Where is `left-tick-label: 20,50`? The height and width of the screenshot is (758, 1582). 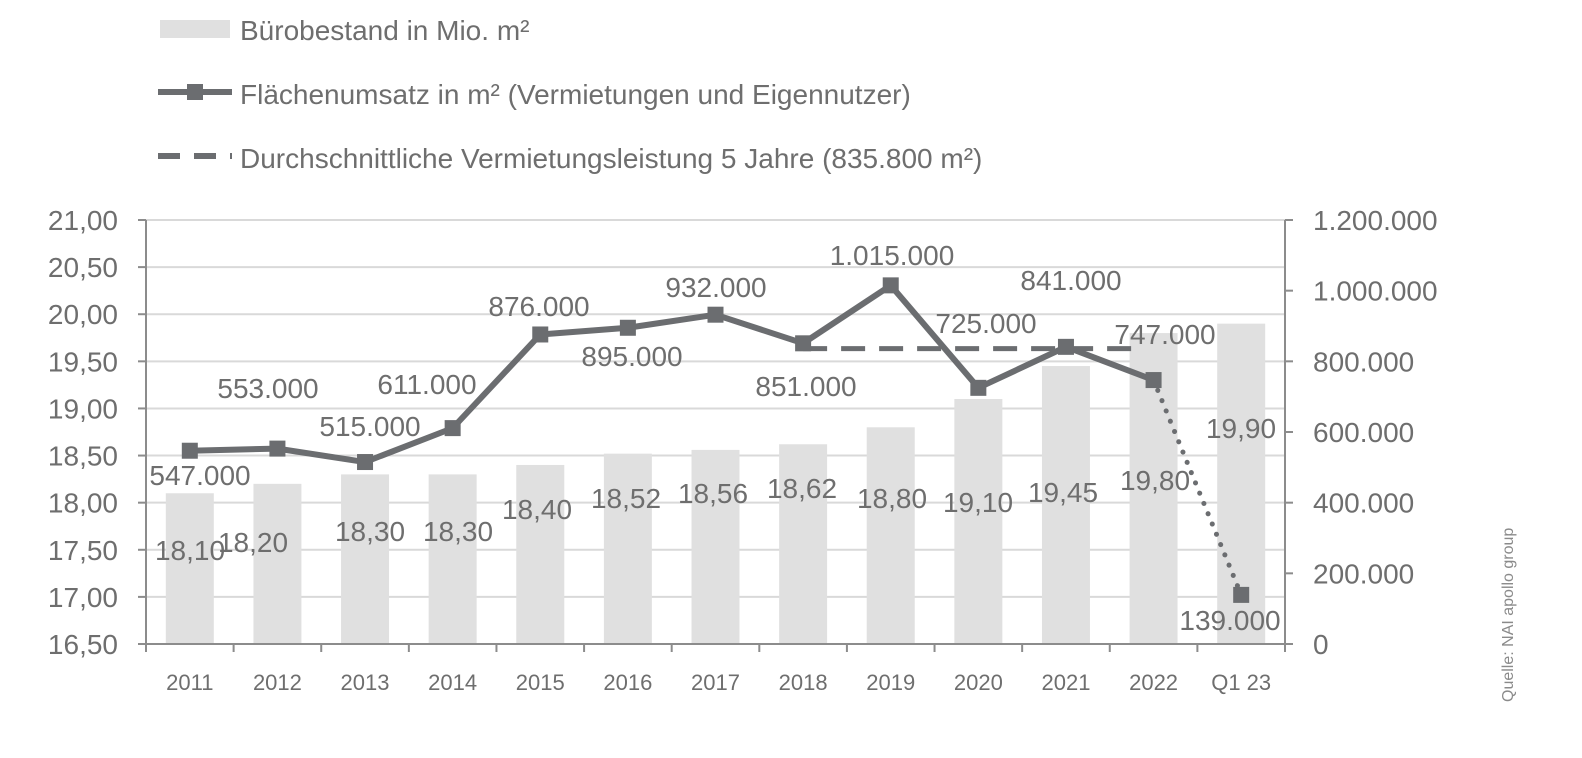 left-tick-label: 20,50 is located at coordinates (83, 267).